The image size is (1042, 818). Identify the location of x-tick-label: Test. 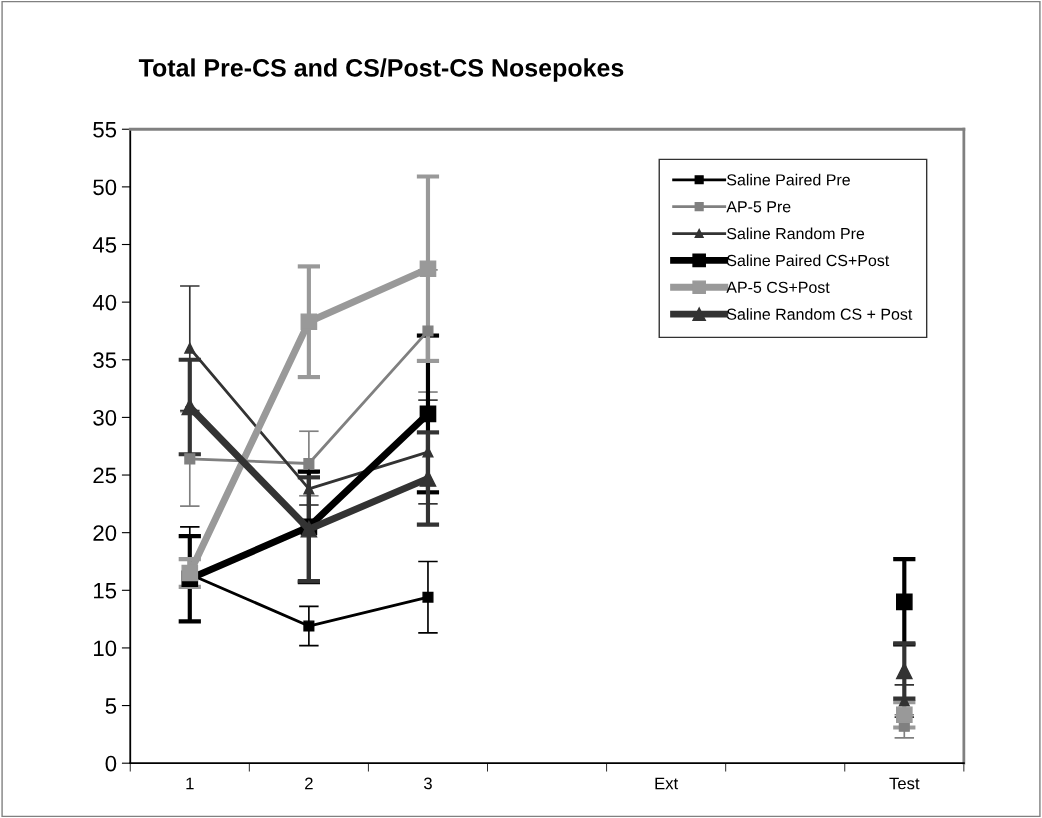
(904, 783).